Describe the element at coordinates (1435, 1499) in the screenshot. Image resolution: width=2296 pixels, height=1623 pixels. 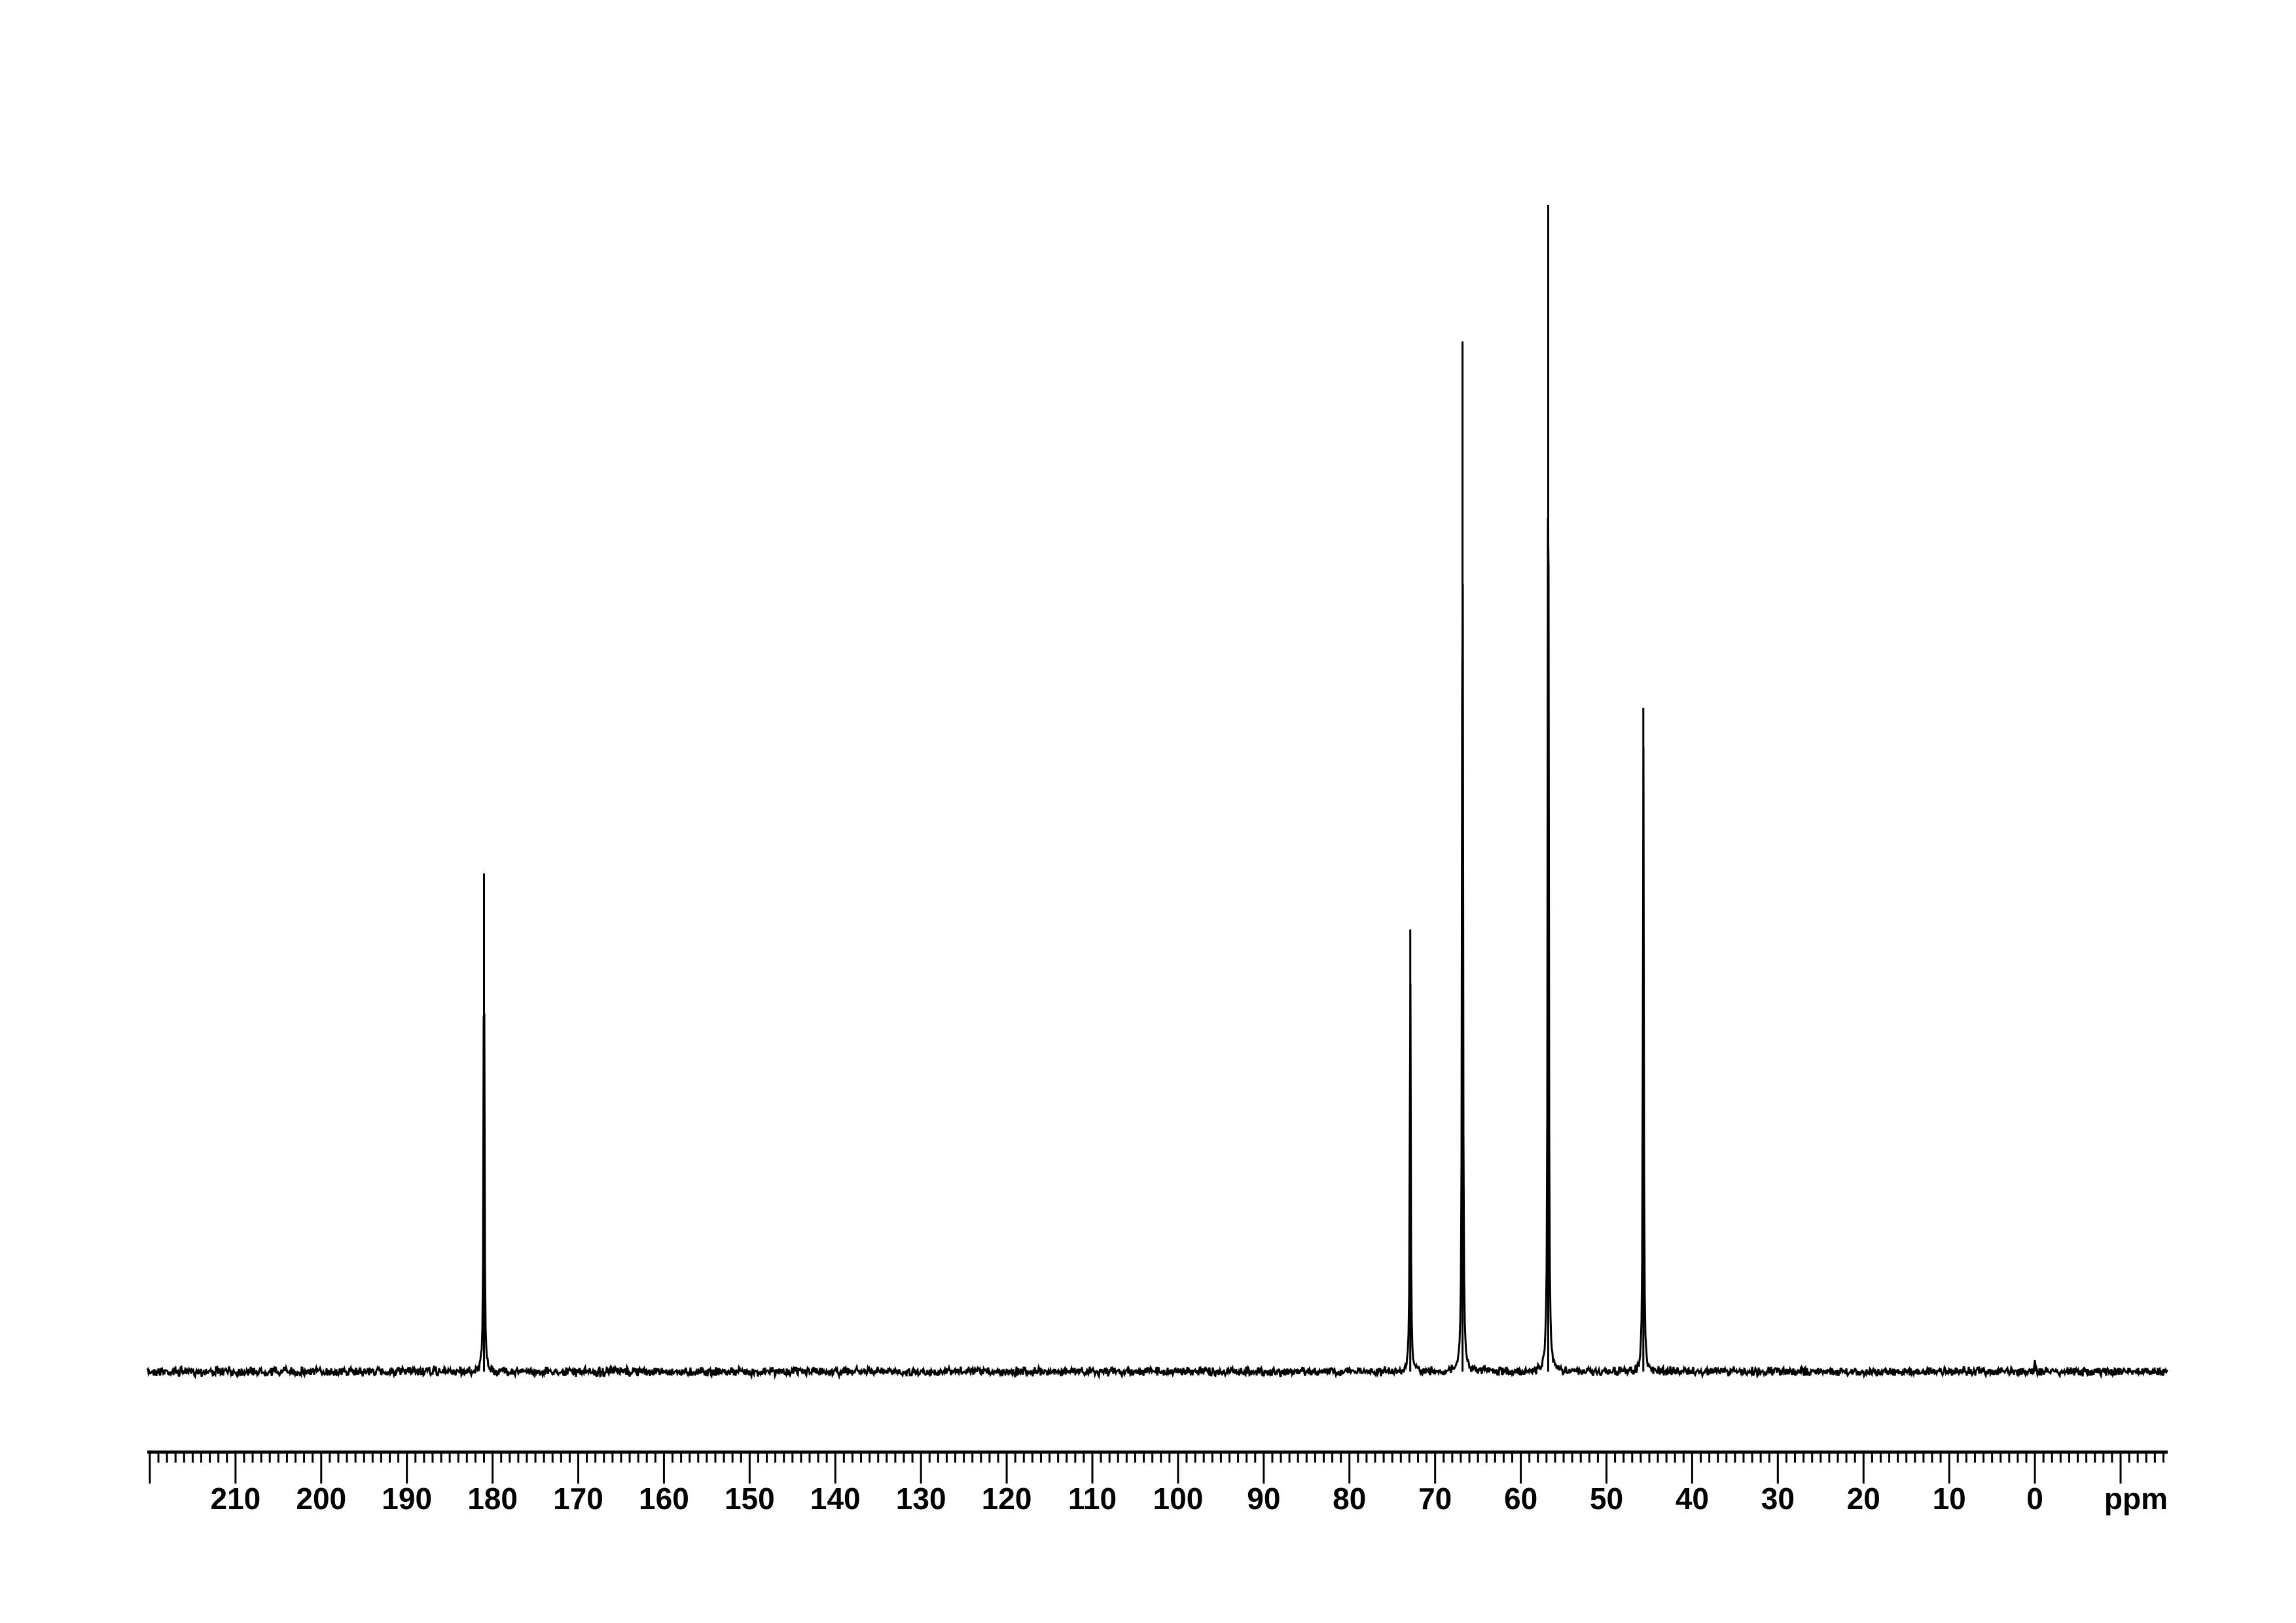
I see `x-tick-label: 70` at that location.